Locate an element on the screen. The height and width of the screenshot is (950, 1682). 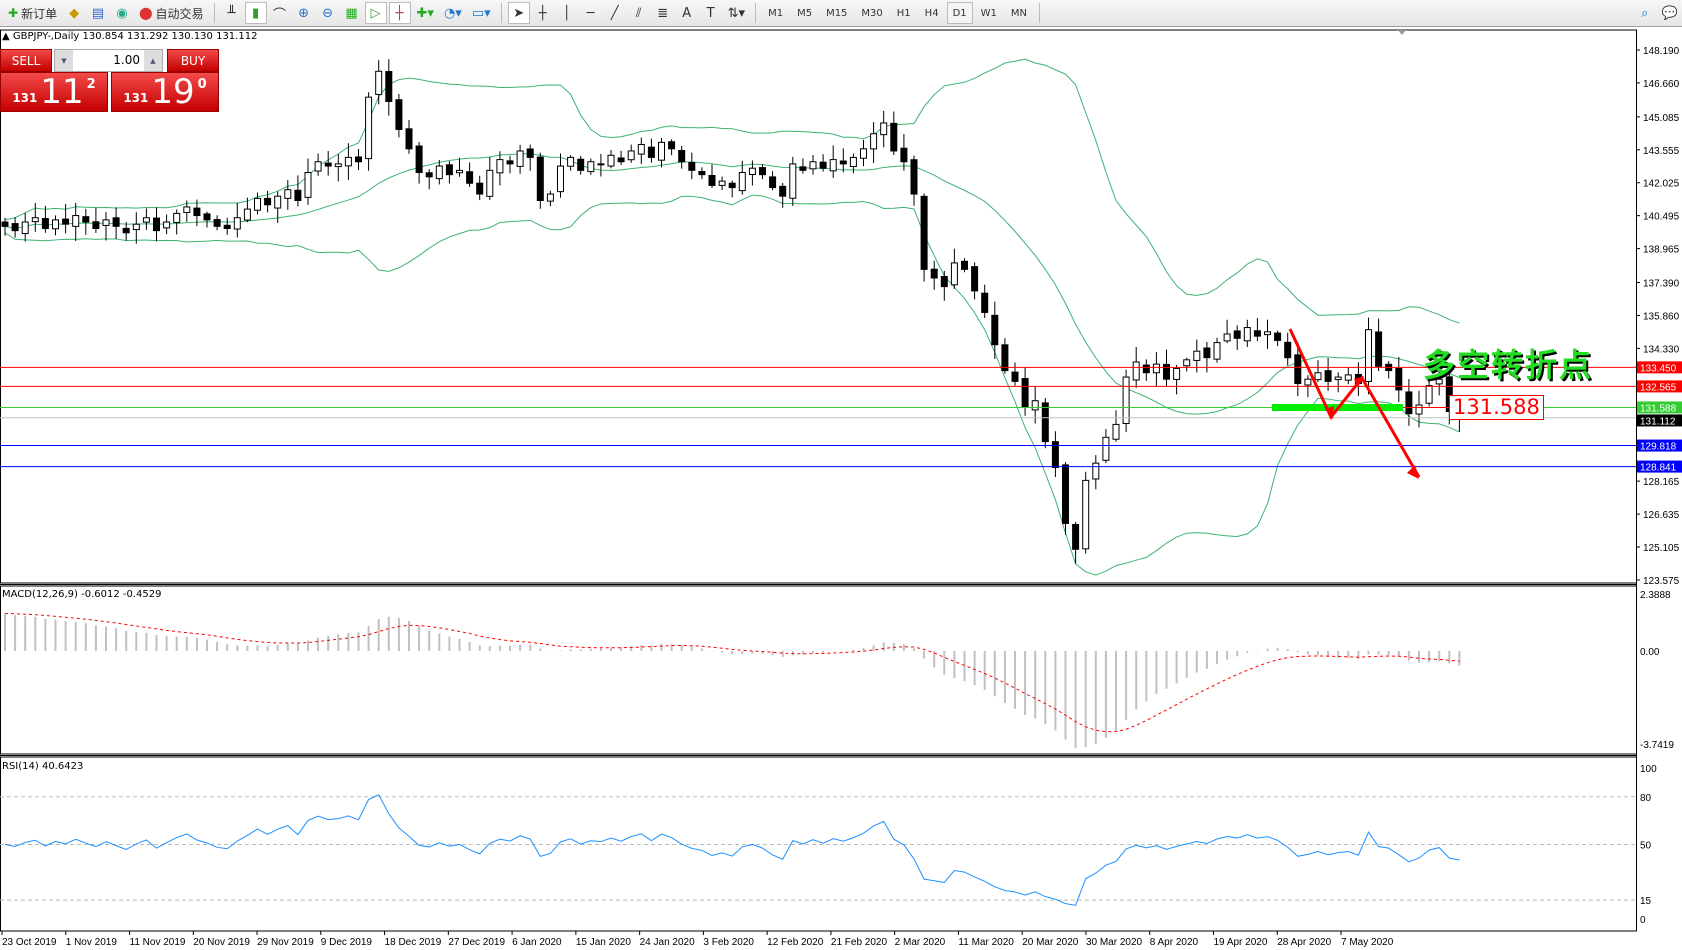
chart-shift-marker is located at coordinates (1402, 32).